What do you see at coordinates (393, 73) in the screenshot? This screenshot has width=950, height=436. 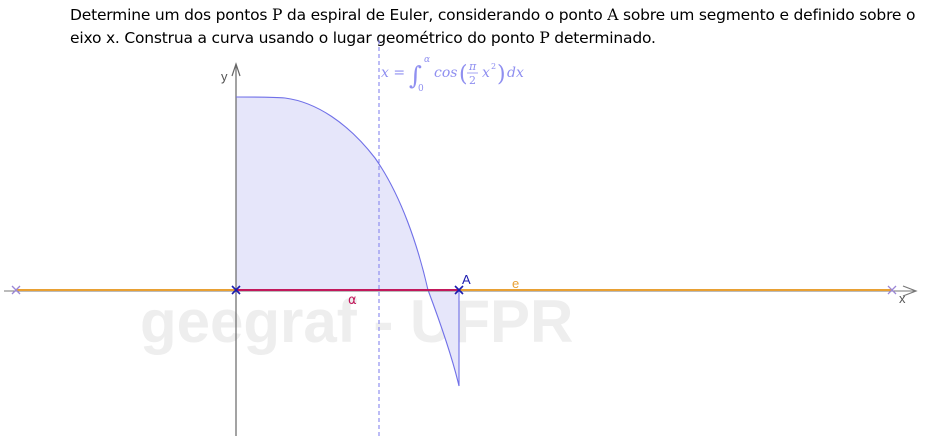 I see `formula-lhs: x =` at bounding box center [393, 73].